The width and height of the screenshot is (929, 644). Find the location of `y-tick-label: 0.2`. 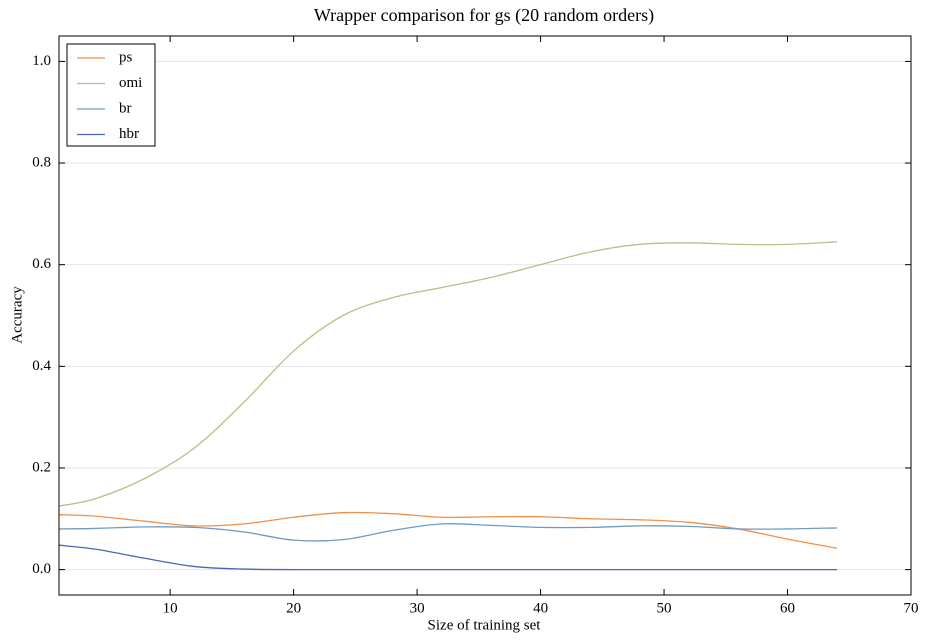

y-tick-label: 0.2 is located at coordinates (41, 467).